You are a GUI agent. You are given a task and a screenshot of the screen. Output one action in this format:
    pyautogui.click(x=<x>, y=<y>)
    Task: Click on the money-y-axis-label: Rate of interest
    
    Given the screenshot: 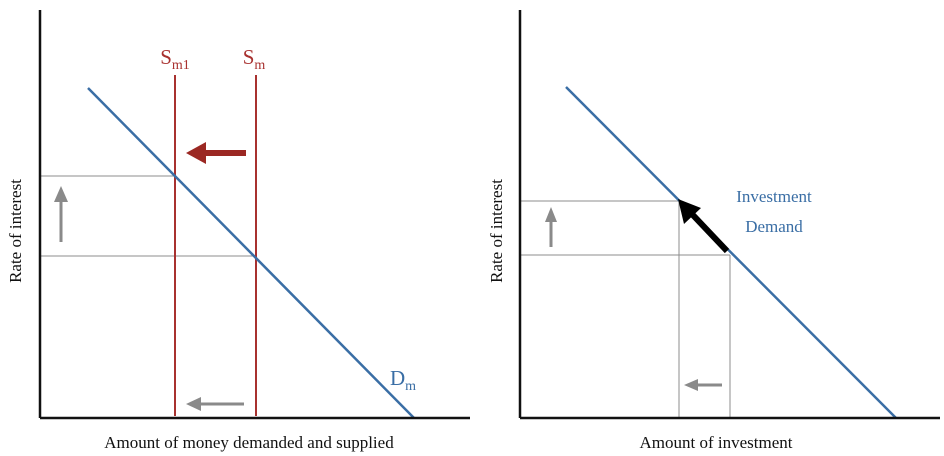 What is the action you would take?
    pyautogui.click(x=15, y=231)
    